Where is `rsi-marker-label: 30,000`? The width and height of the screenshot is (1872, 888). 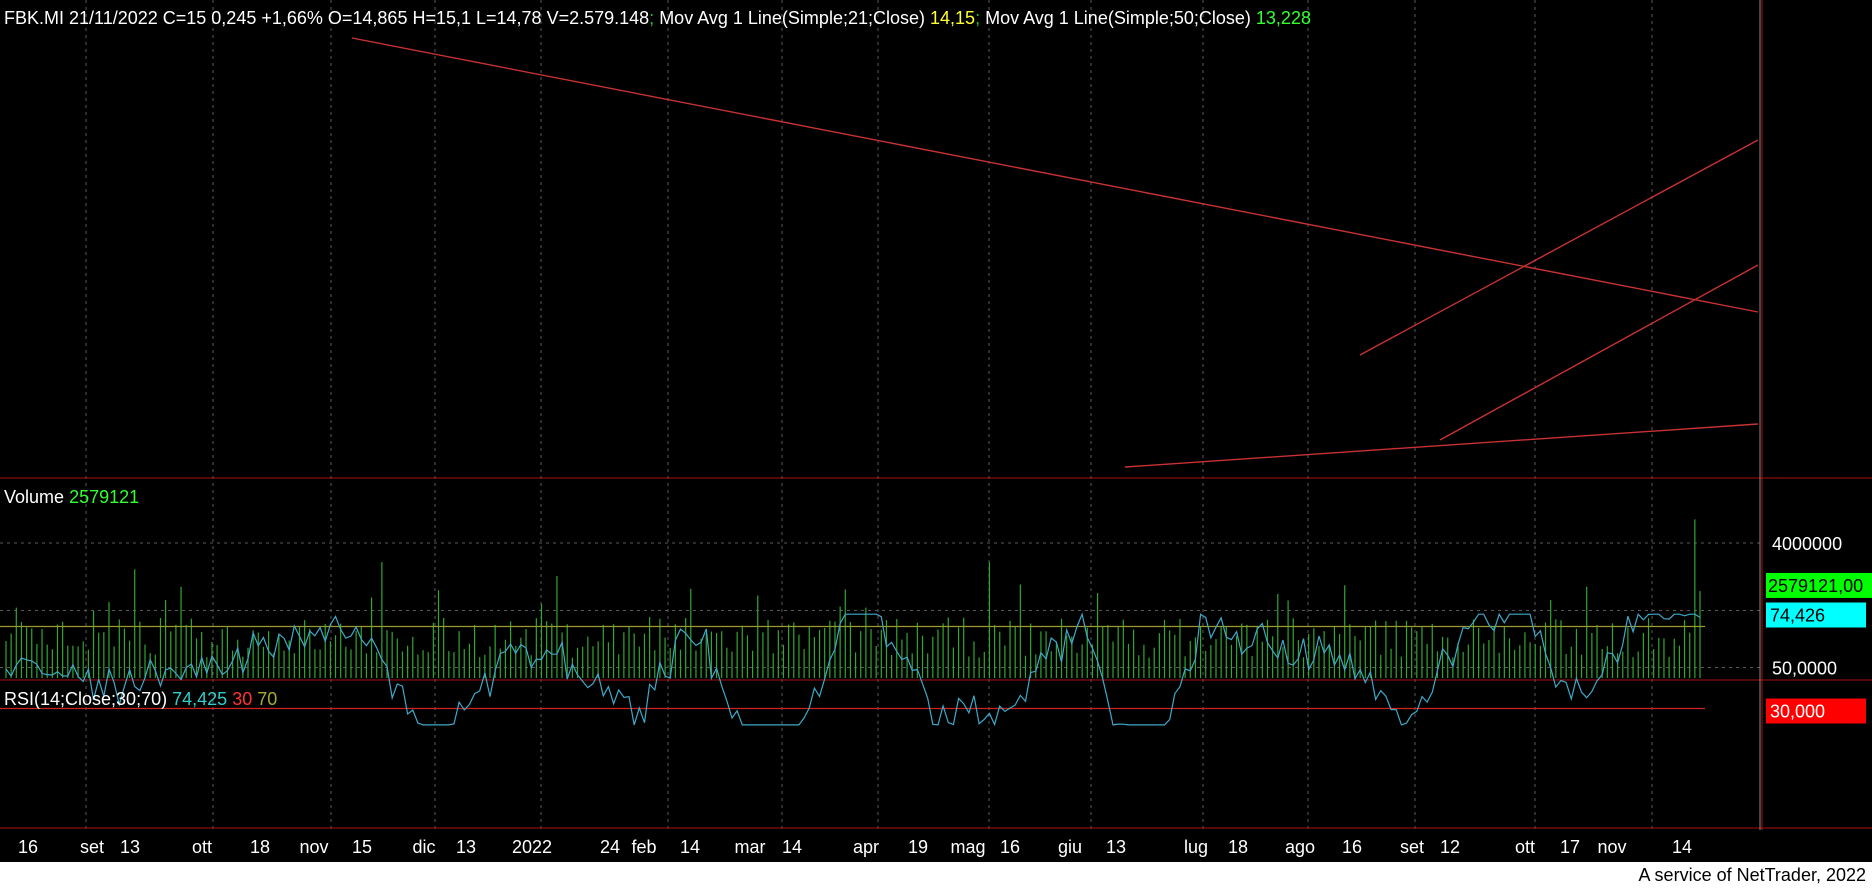
rsi-marker-label: 30,000 is located at coordinates (1797, 712).